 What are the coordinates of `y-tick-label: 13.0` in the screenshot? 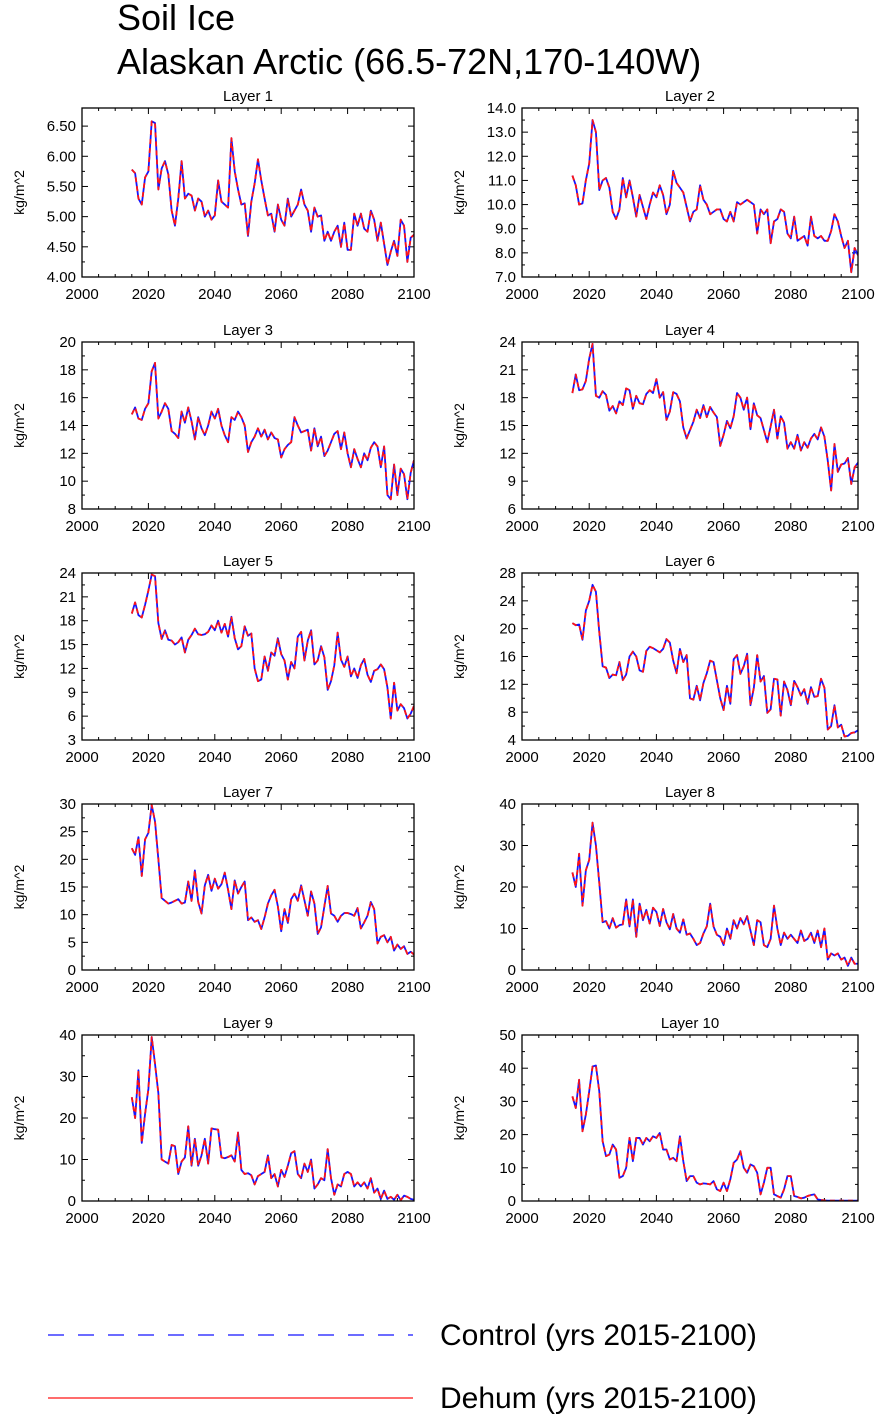 It's located at (501, 132).